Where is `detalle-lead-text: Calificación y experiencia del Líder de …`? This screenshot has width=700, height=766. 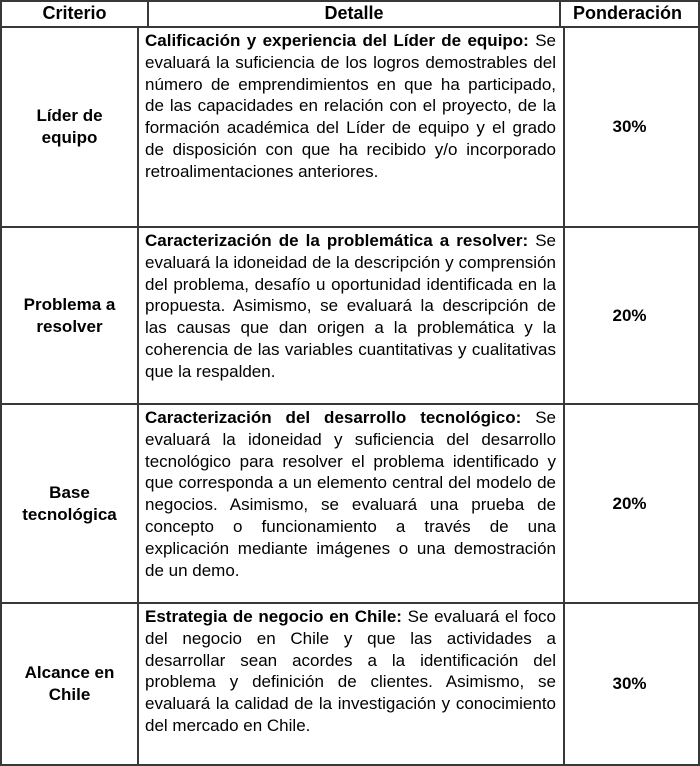 detalle-lead-text: Calificación y experiencia del Líder de … is located at coordinates (337, 40).